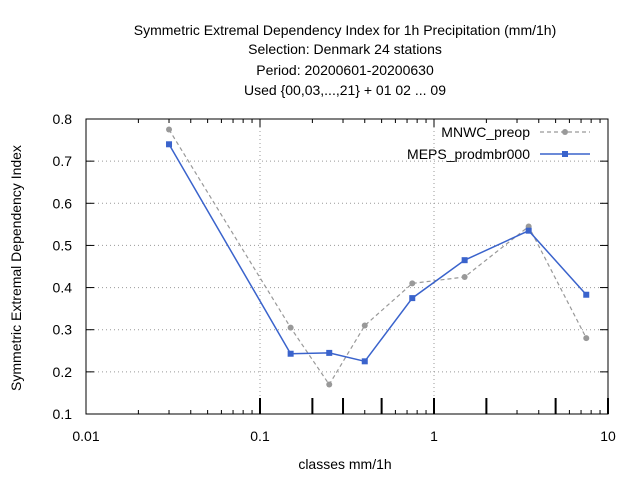 The width and height of the screenshot is (640, 480). I want to click on chart-subtitle-period: Period: 20200601-20200630, so click(345, 70).